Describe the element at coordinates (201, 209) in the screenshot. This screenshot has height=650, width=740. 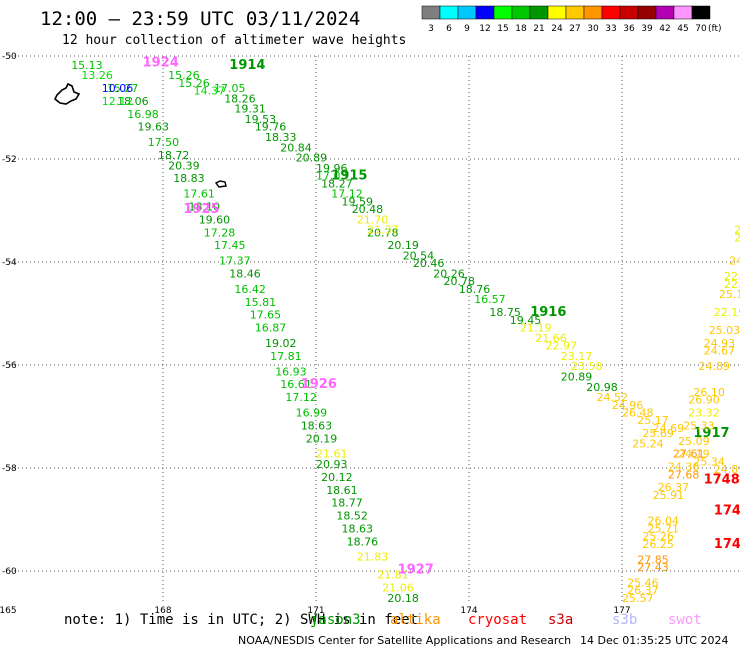
I see `pass-time-label: 1925` at that location.